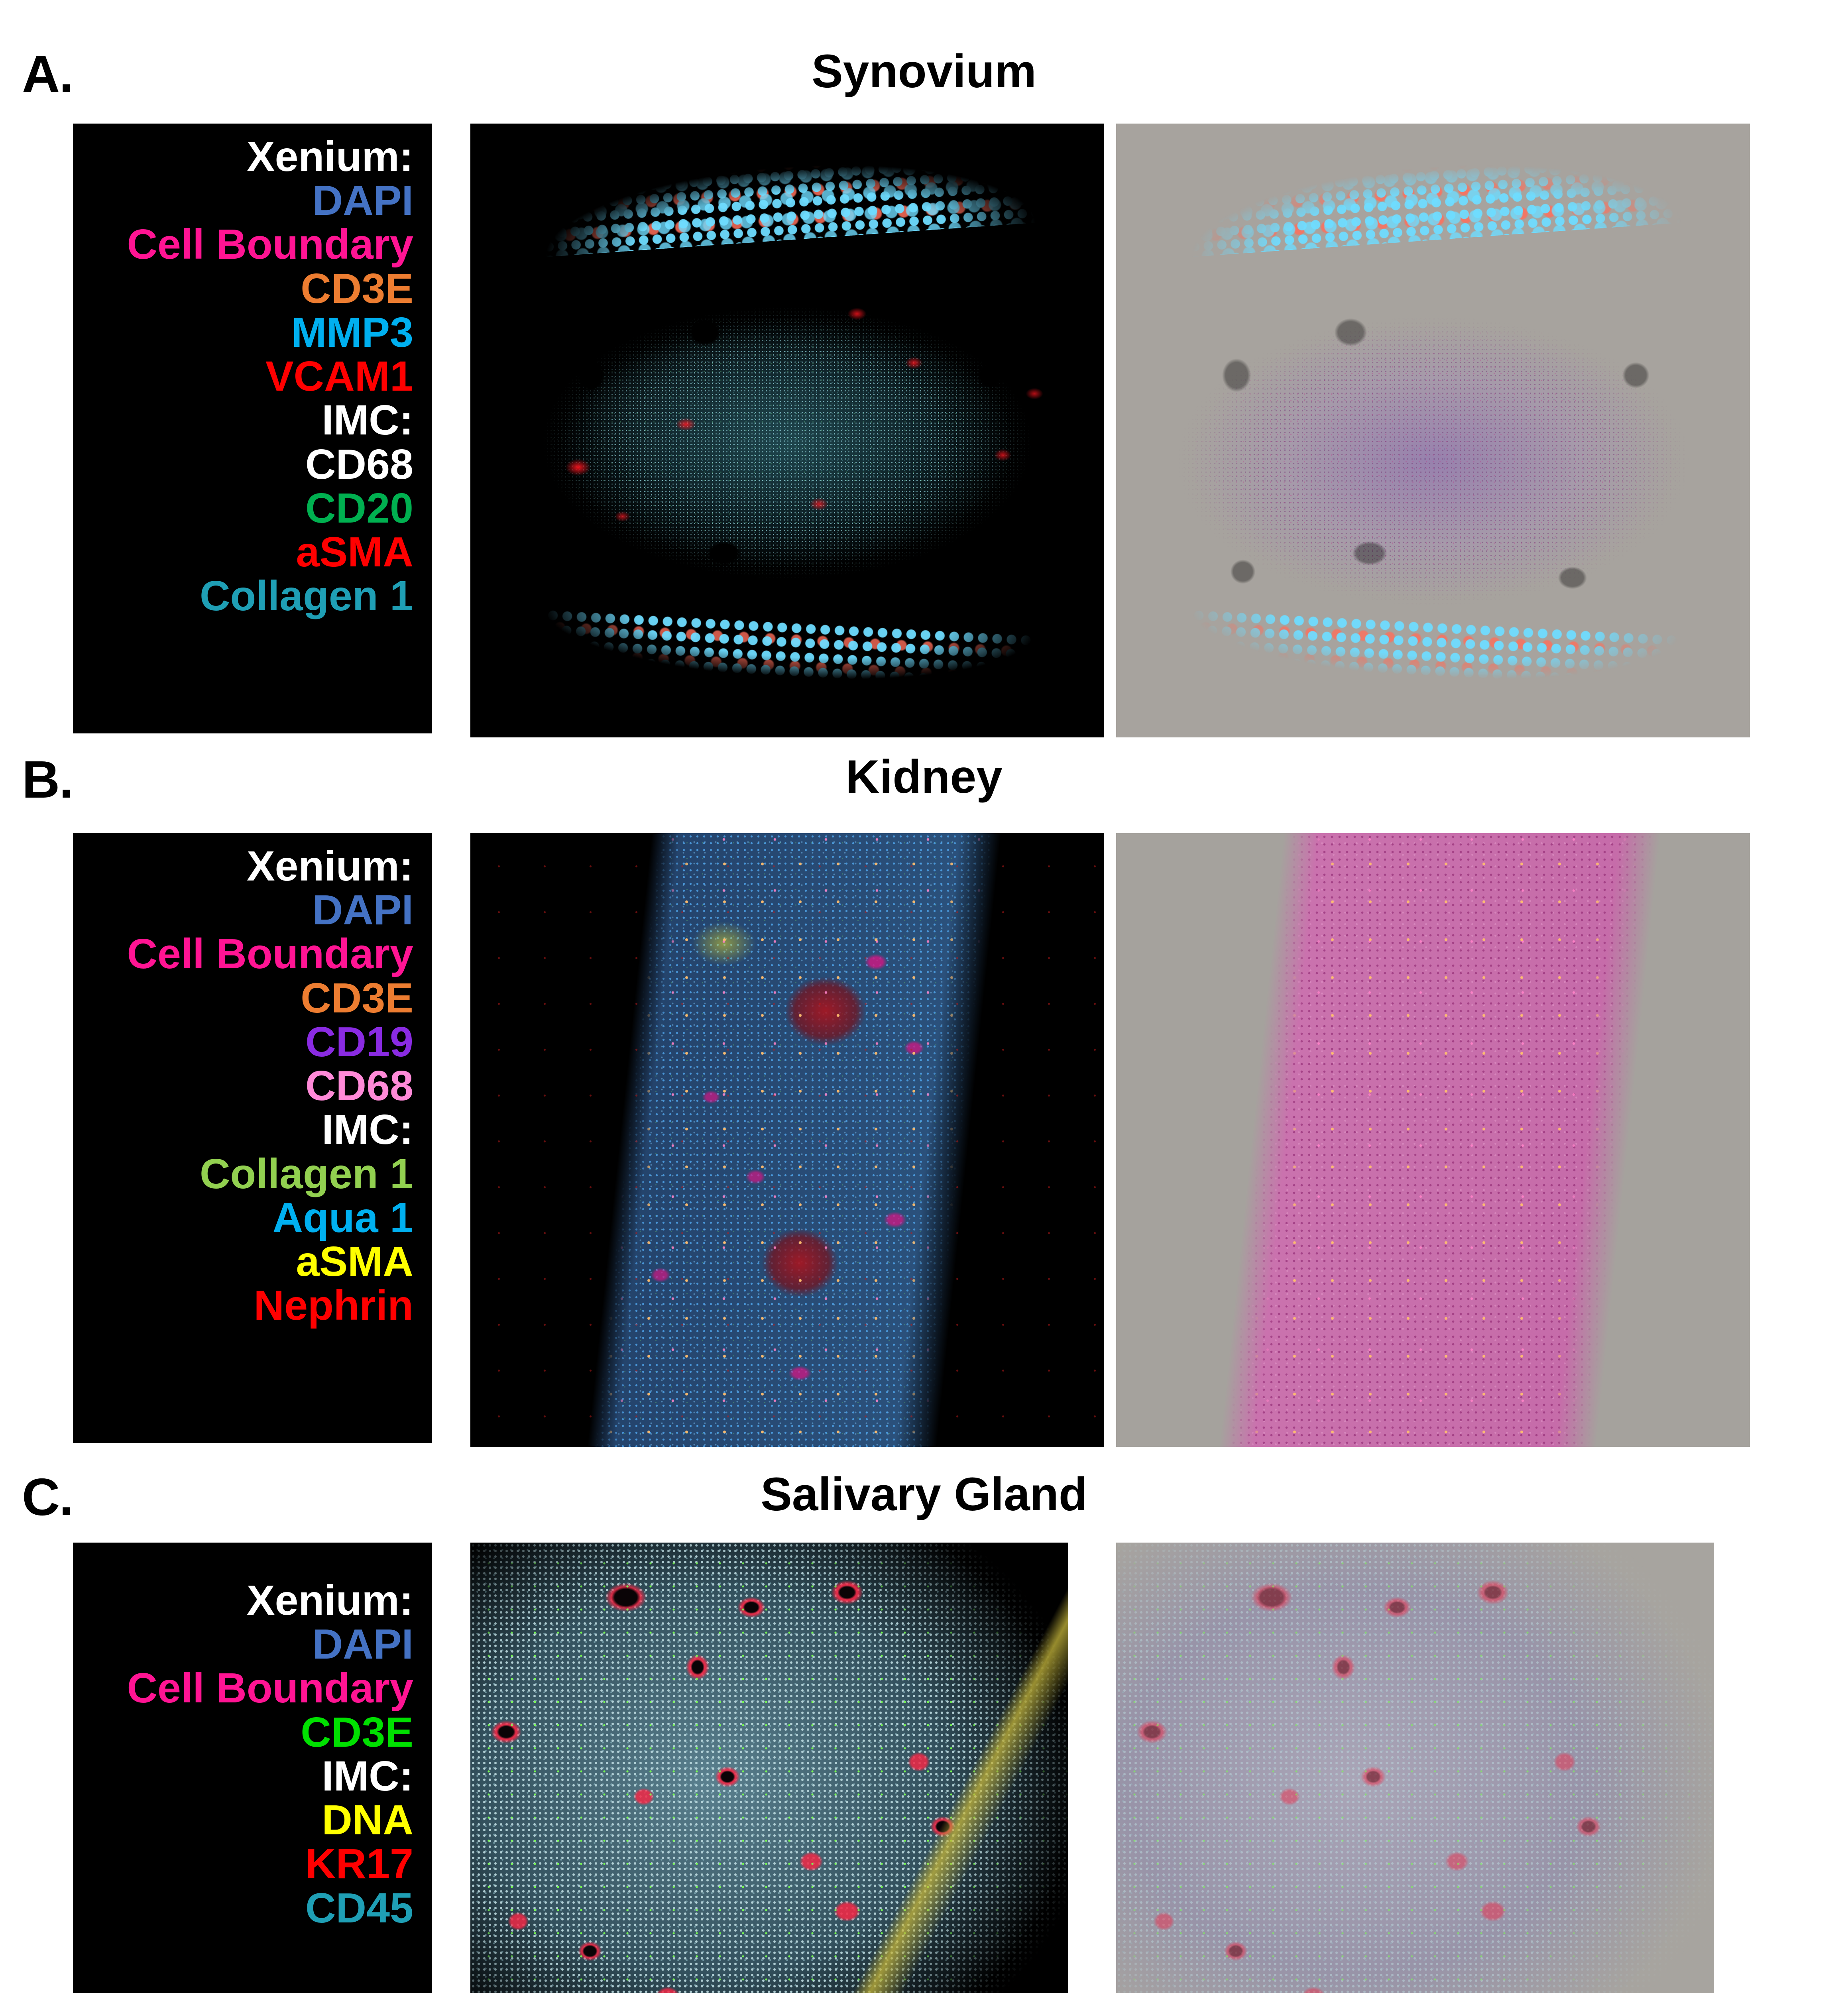 This screenshot has width=1848, height=1993. Describe the element at coordinates (359, 1864) in the screenshot. I see `legend-item: KR17` at that location.